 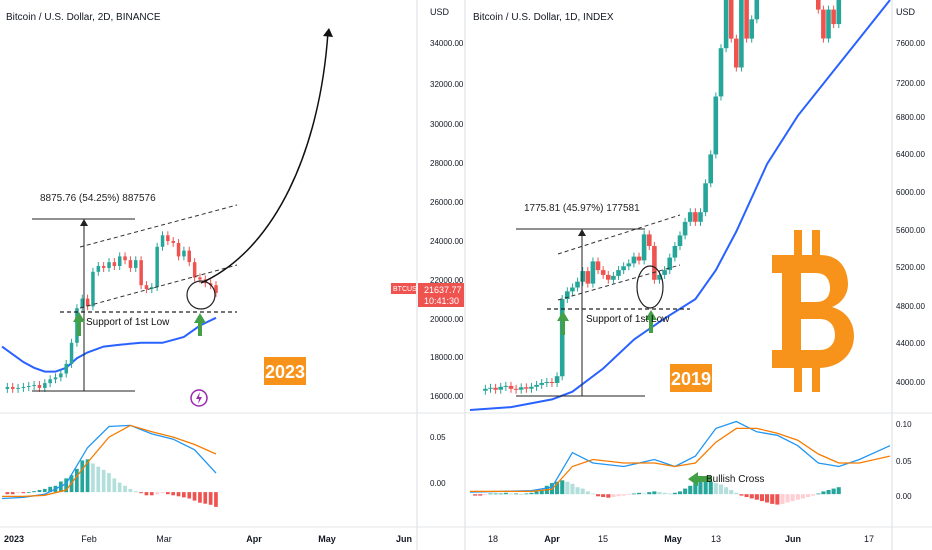 I want to click on right-price-tick-label: 6800.00, so click(x=910, y=117).